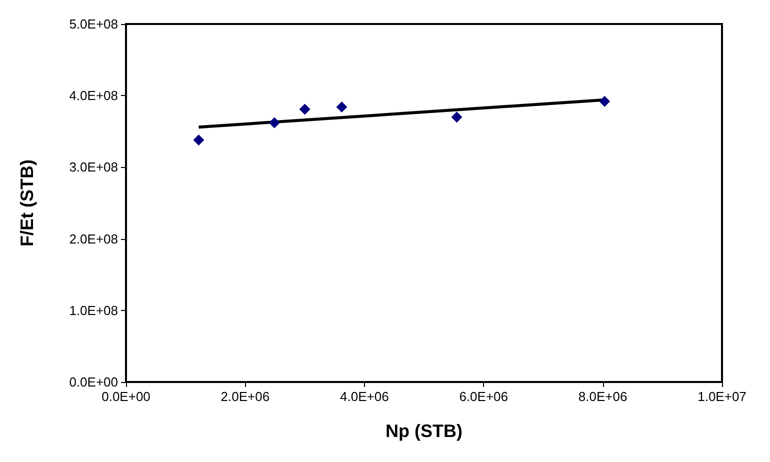  Describe the element at coordinates (126, 396) in the screenshot. I see `x-tick-label: 0.0E+00` at that location.